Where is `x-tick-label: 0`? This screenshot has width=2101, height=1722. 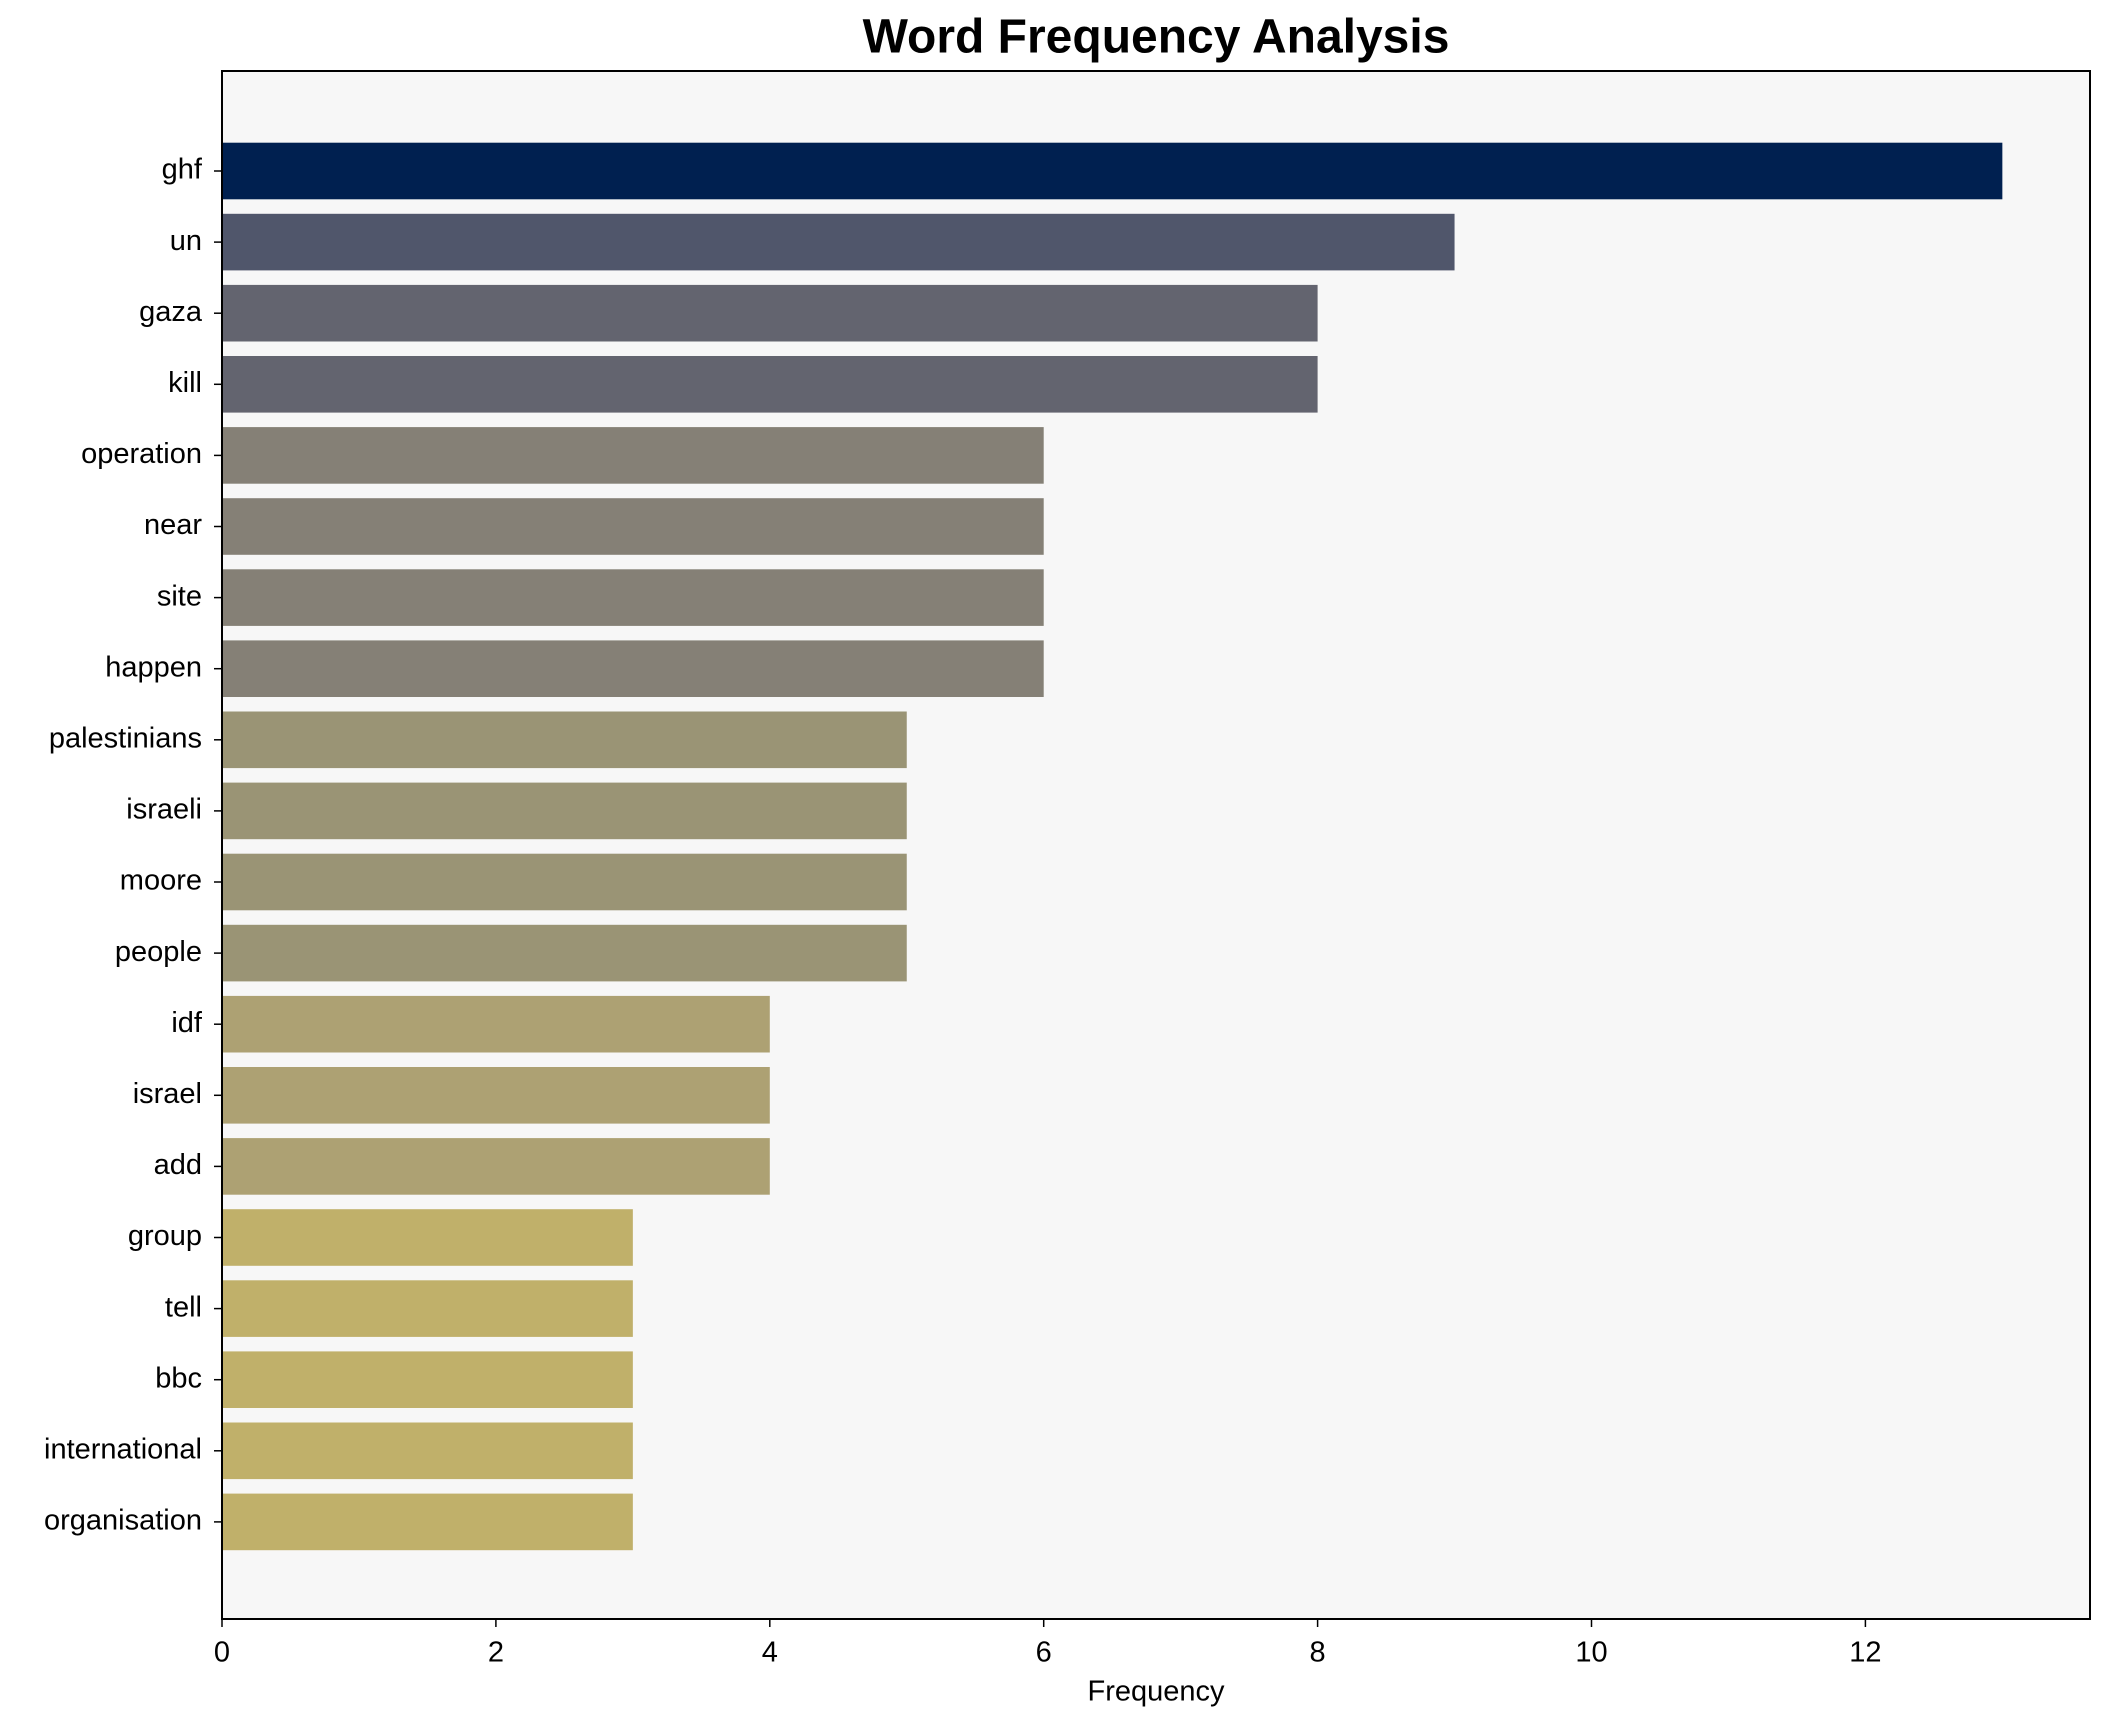
x-tick-label: 0 is located at coordinates (222, 1653).